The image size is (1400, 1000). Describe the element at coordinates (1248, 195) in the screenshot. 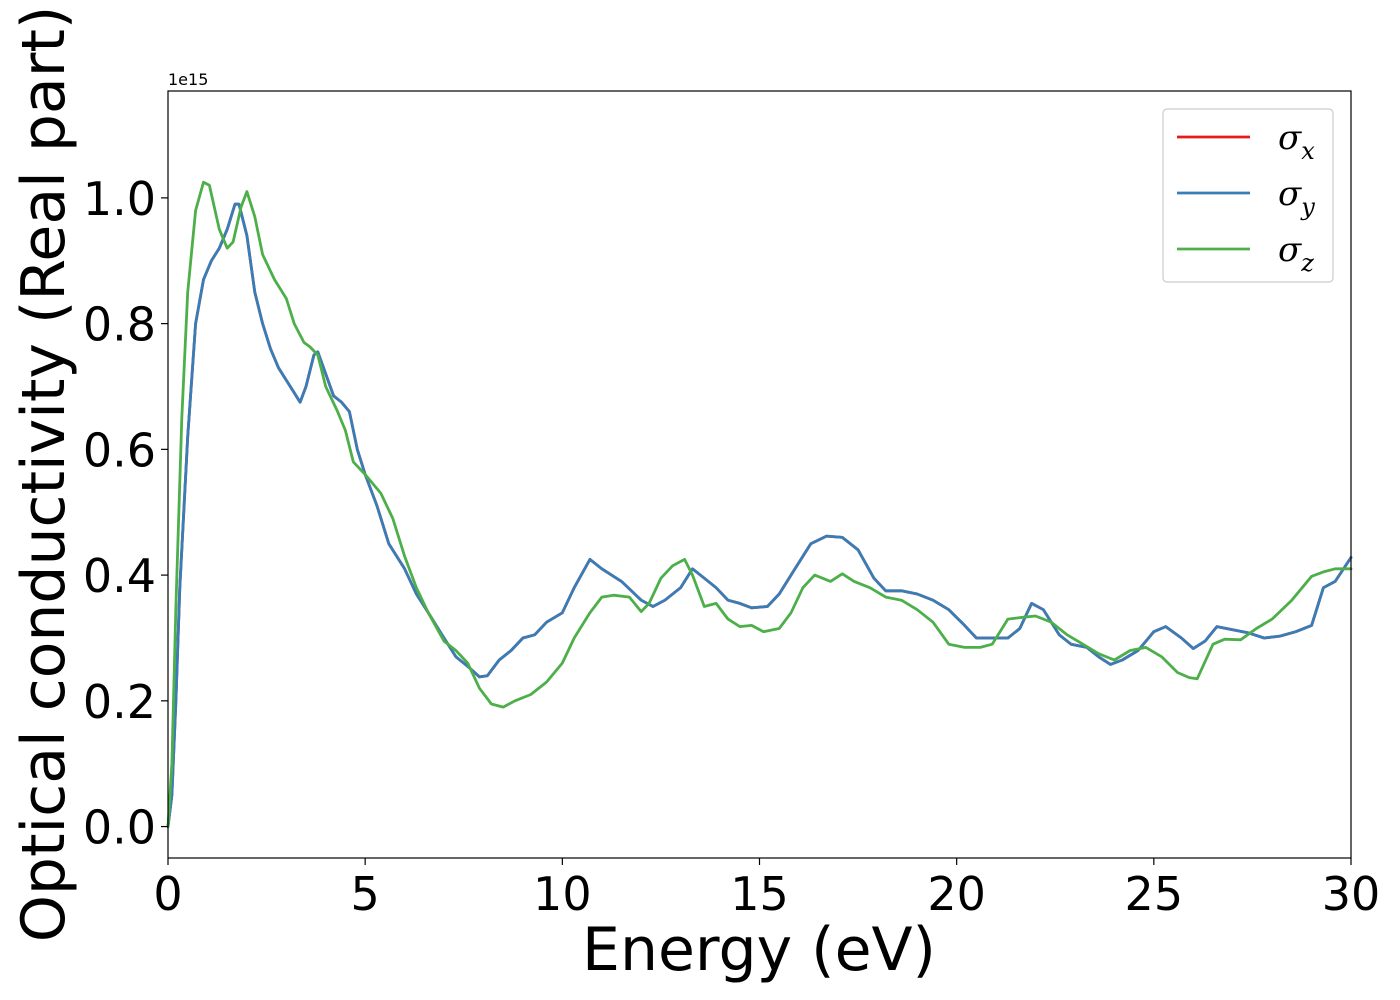

I see `legend-box` at that location.